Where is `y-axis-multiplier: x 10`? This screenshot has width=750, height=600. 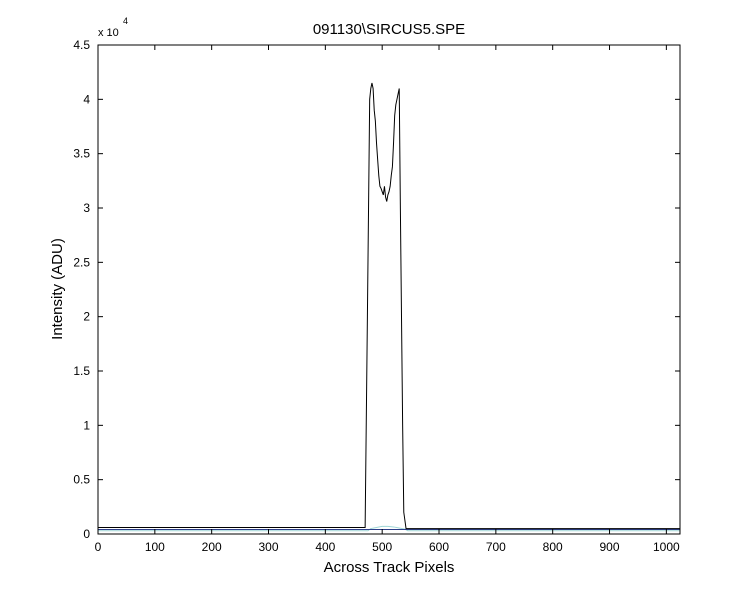 y-axis-multiplier: x 10 is located at coordinates (108, 33).